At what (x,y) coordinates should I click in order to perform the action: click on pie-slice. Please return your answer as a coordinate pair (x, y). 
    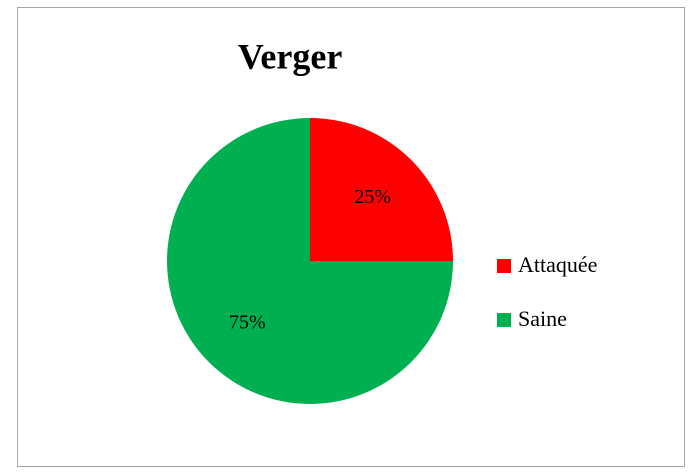
    Looking at the image, I should click on (381, 189).